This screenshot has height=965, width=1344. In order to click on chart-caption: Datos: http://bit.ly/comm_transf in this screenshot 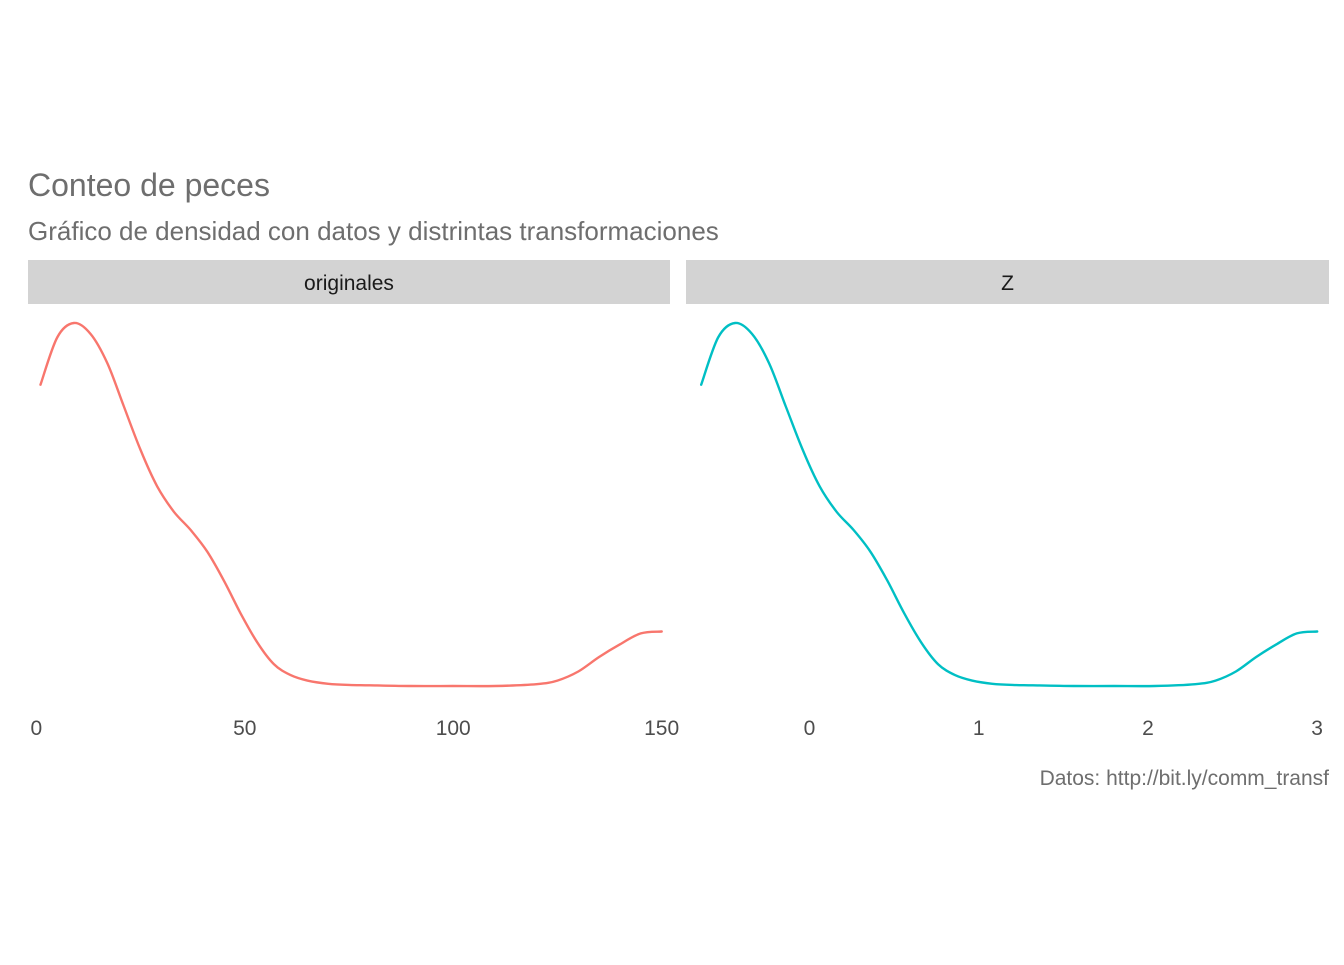, I will do `click(1185, 778)`.